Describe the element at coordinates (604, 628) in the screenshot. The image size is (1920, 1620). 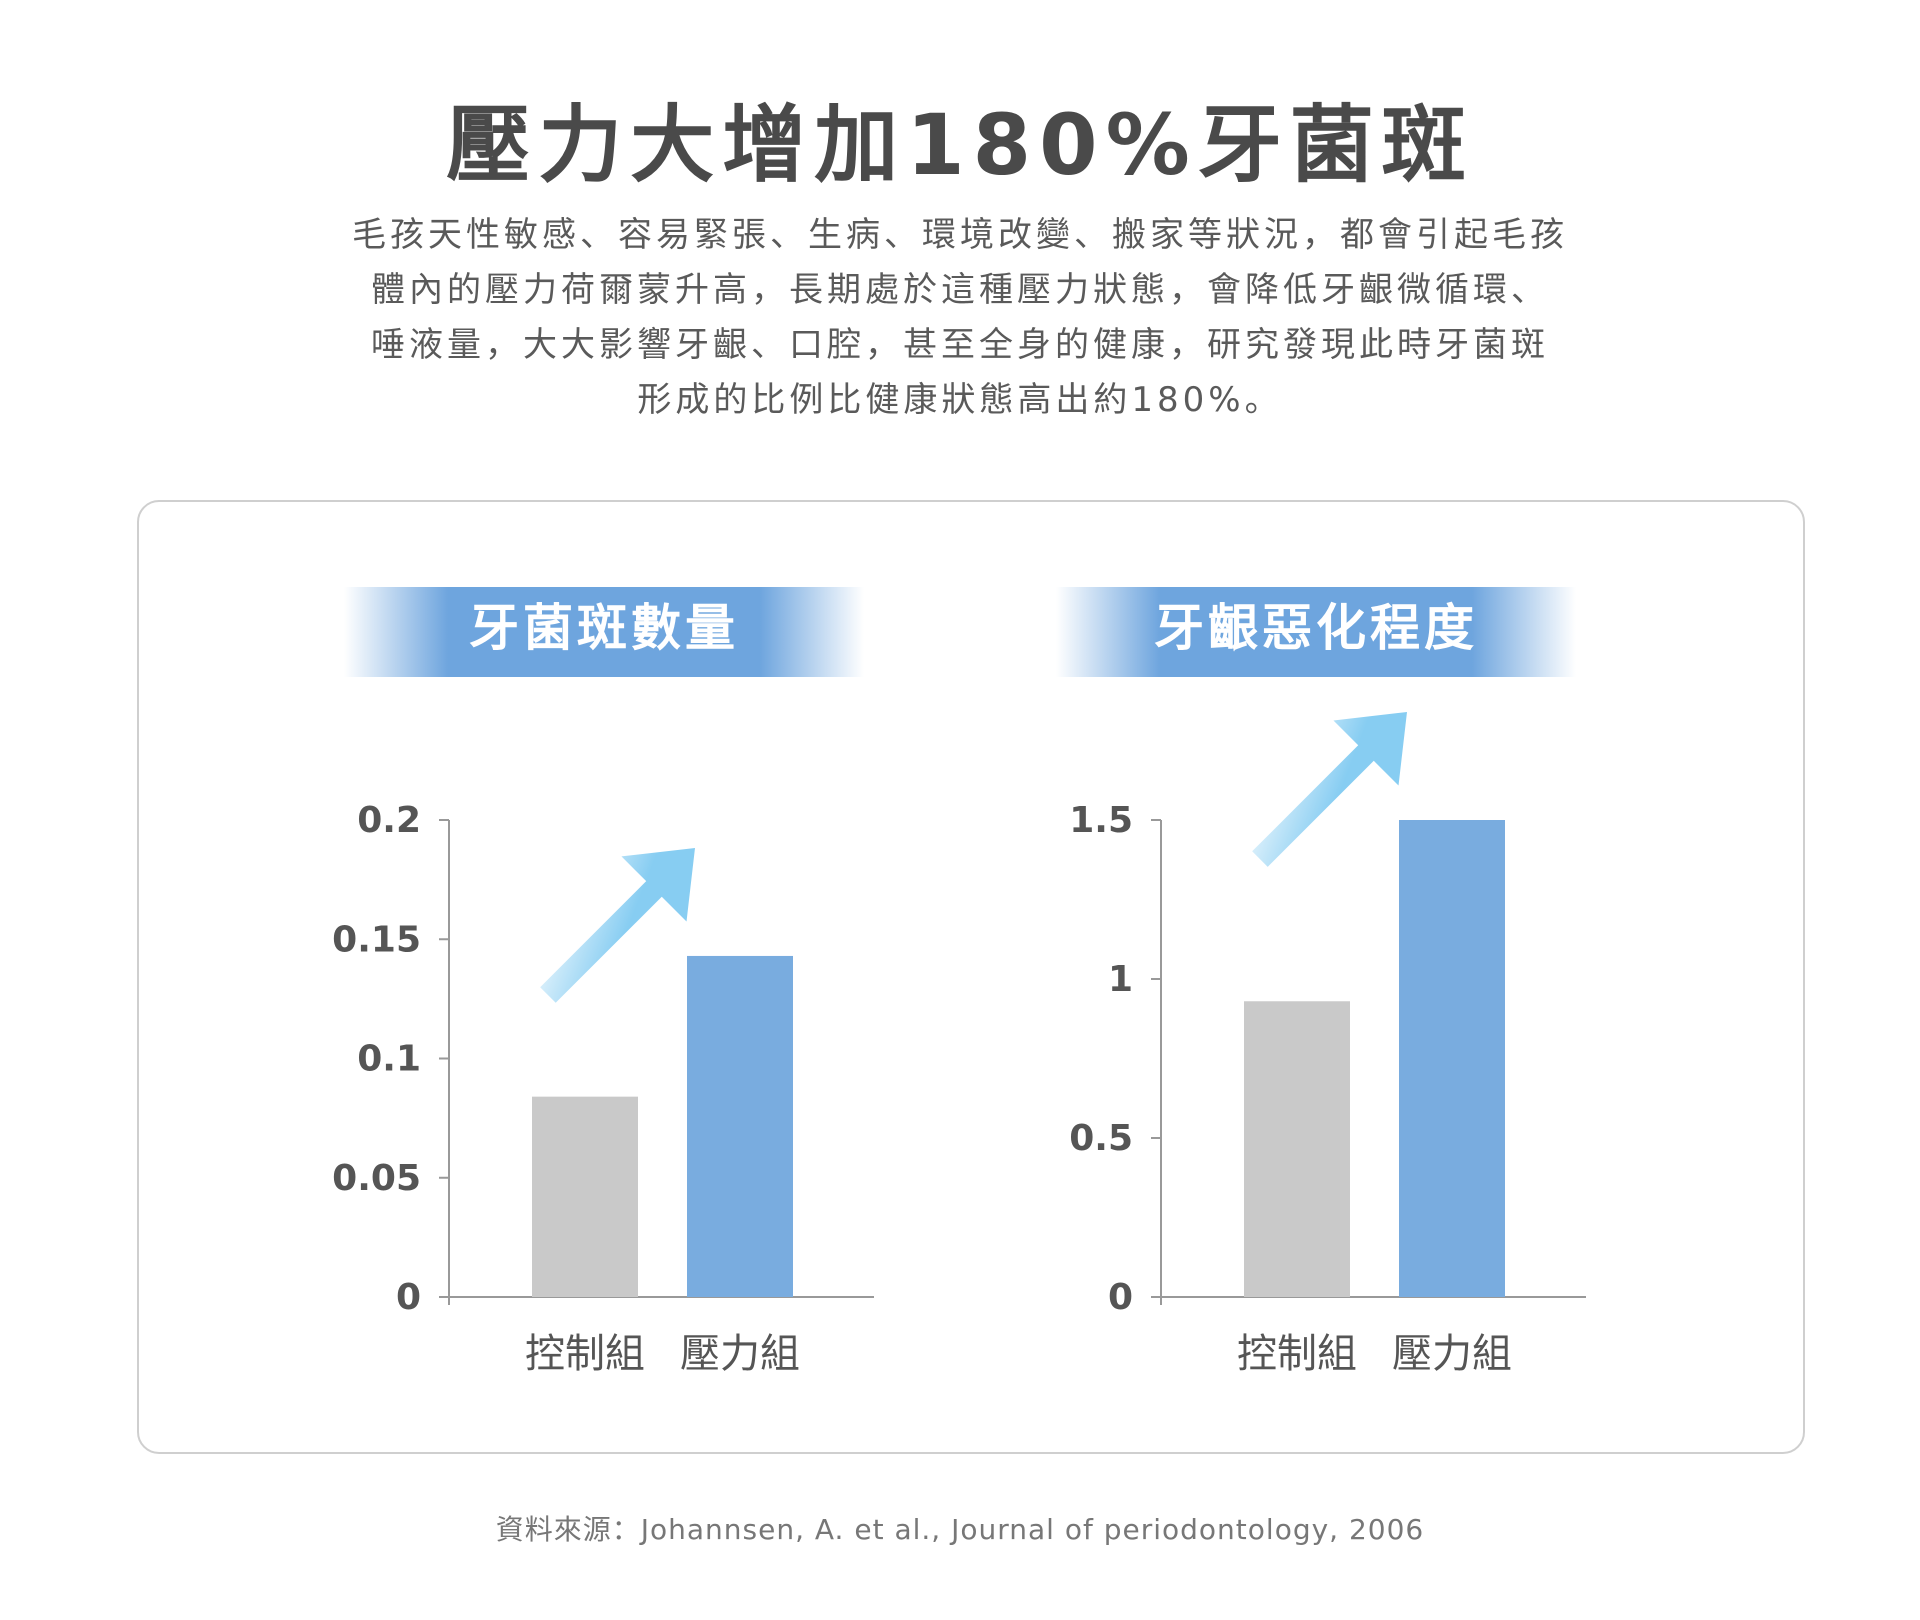
I see `chart-title: 牙菌斑數量` at that location.